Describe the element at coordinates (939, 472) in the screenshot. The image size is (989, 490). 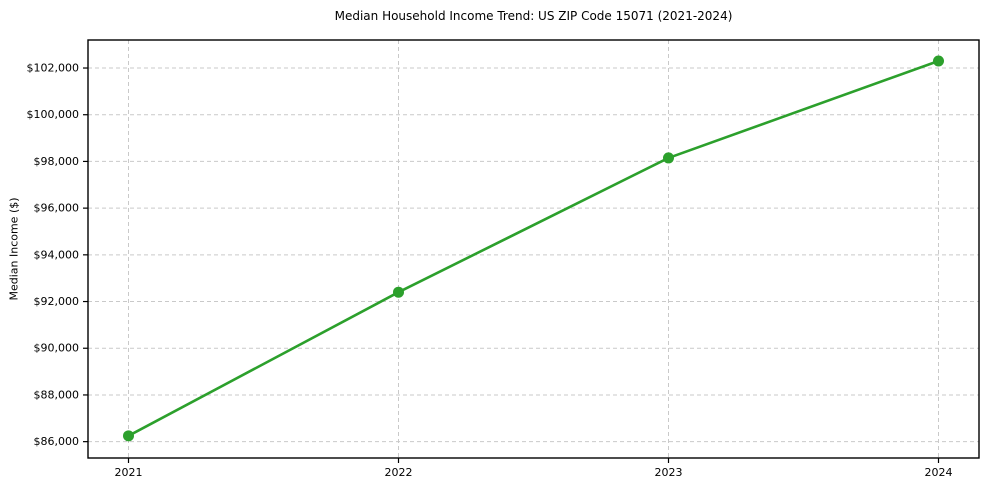
I see `x-tick-label: 2024` at that location.